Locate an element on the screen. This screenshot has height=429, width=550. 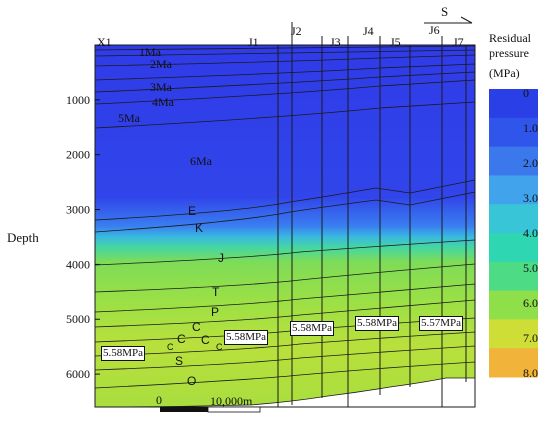
colorbar-title-line2: pressure is located at coordinates (509, 53).